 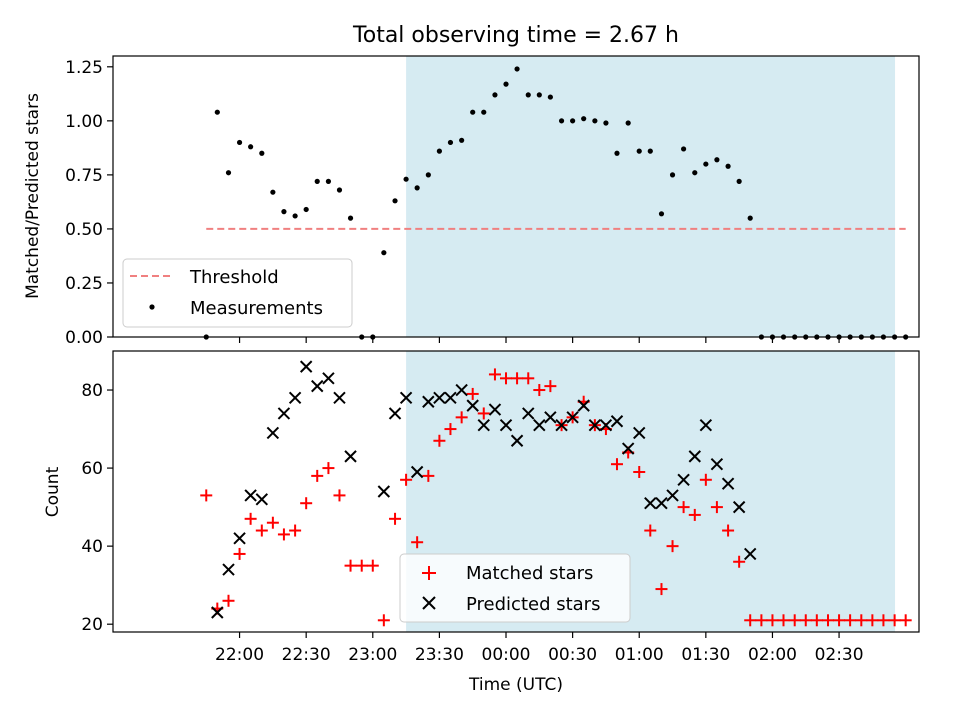 I want to click on top-legend-box, so click(x=237, y=293).